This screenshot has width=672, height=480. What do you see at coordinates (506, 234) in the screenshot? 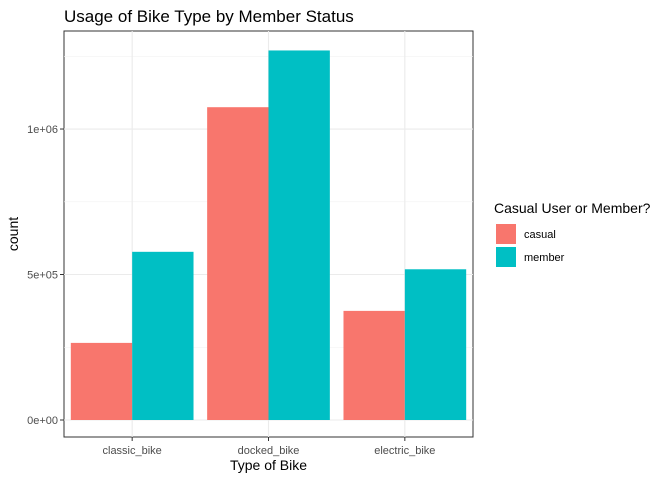
I see `legend-key-casual` at bounding box center [506, 234].